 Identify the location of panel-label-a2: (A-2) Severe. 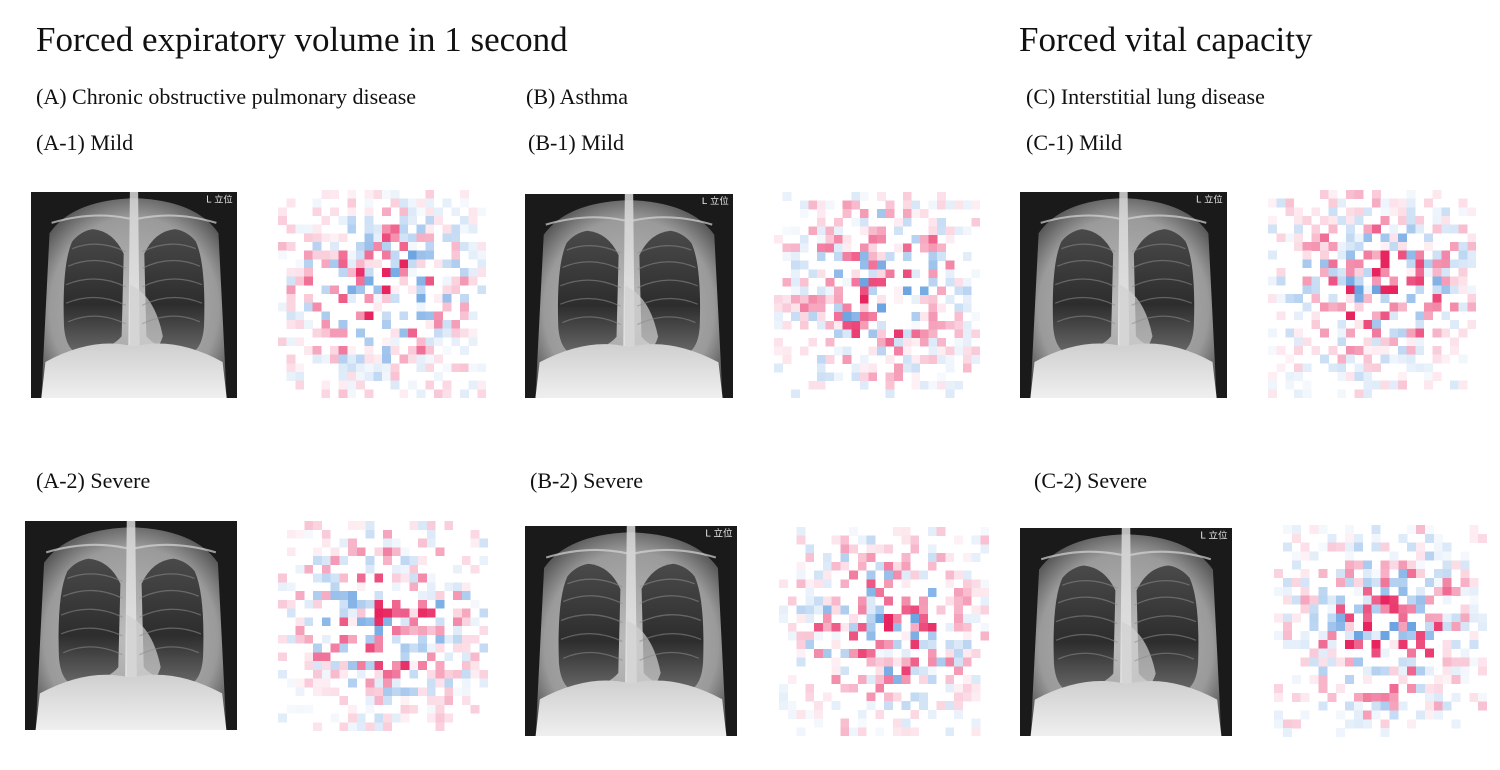
(93, 480).